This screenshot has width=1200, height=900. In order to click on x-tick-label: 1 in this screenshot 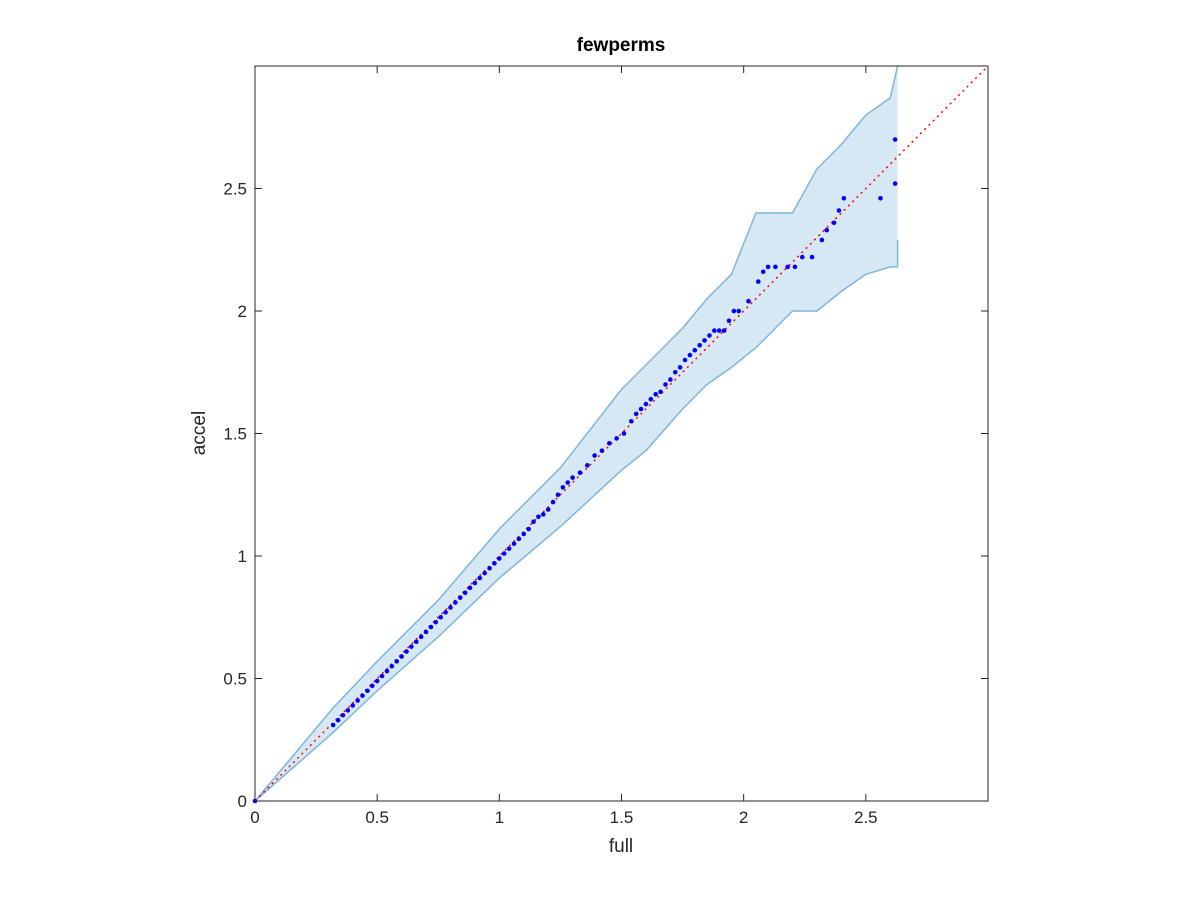, I will do `click(499, 817)`.